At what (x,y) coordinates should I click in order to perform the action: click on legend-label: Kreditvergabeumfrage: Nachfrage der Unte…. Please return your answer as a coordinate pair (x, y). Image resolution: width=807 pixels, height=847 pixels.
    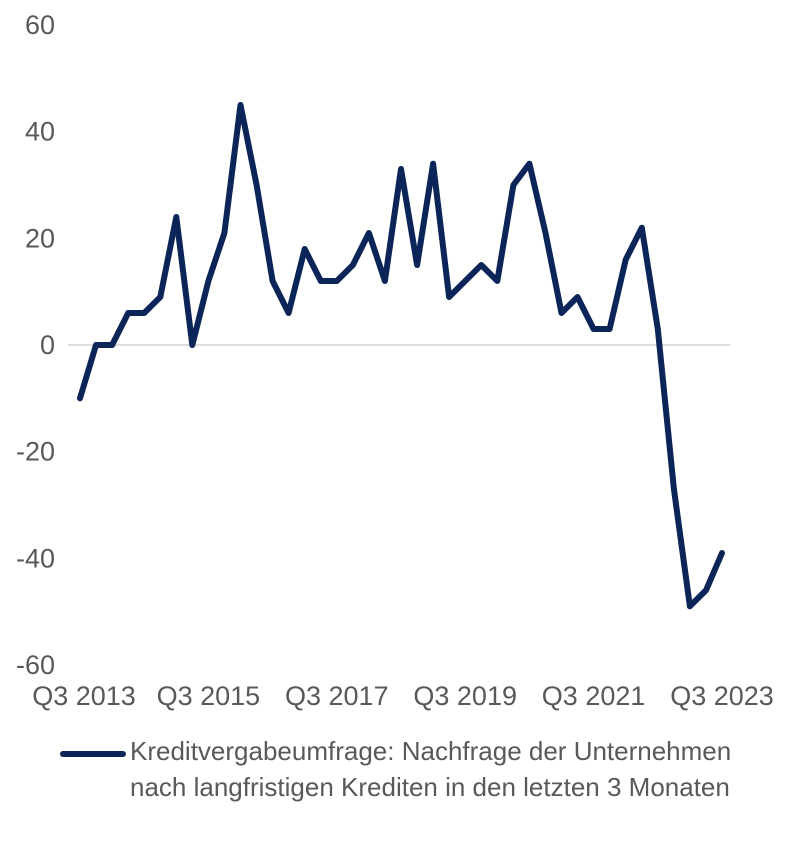
    Looking at the image, I should click on (431, 769).